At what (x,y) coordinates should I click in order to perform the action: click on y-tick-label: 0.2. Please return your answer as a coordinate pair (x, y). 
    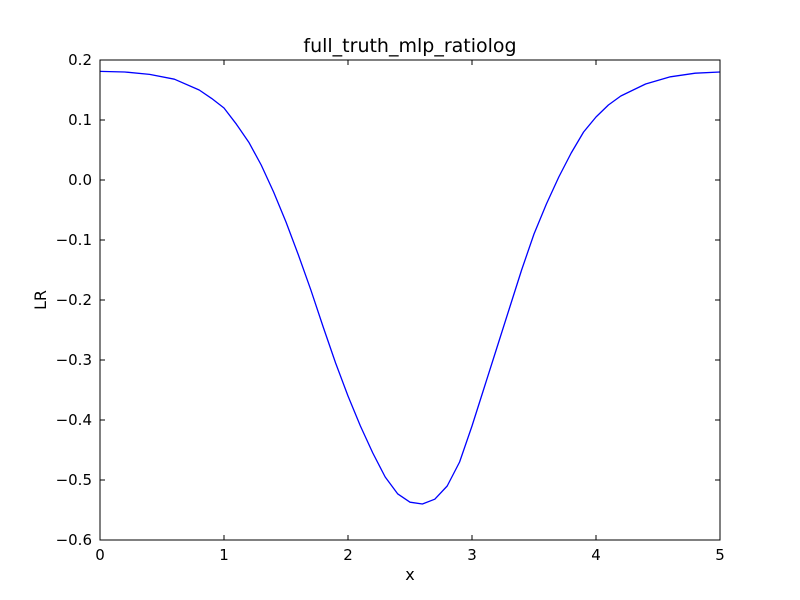
    Looking at the image, I should click on (80, 60).